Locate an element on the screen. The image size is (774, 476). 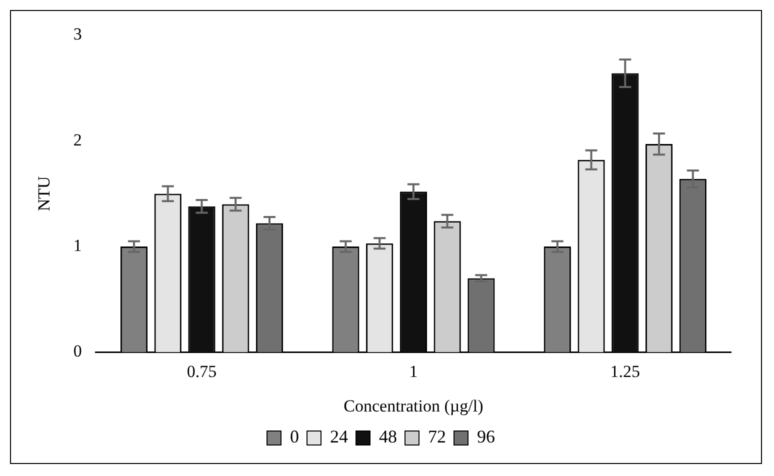
x-axis-title: Concentration (µg/l) is located at coordinates (414, 406).